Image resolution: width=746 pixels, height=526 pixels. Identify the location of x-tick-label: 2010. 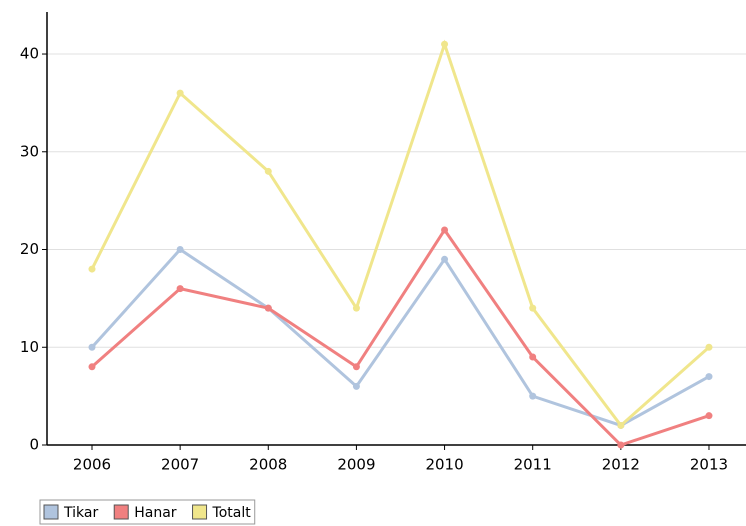
(444, 465).